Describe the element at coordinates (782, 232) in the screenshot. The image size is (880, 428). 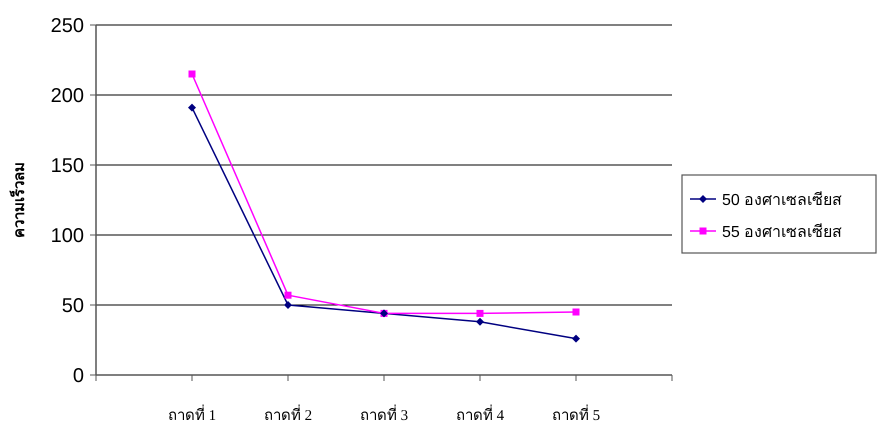
I see `legend-label: 55 องศาเซลเซียส` at that location.